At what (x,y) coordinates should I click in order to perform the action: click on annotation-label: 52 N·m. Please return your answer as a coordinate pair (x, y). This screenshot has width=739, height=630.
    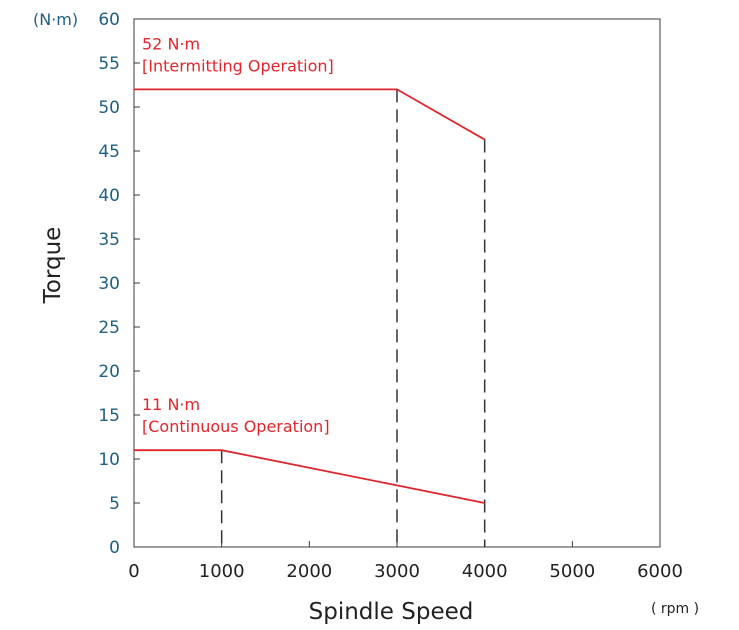
    Looking at the image, I should click on (171, 43).